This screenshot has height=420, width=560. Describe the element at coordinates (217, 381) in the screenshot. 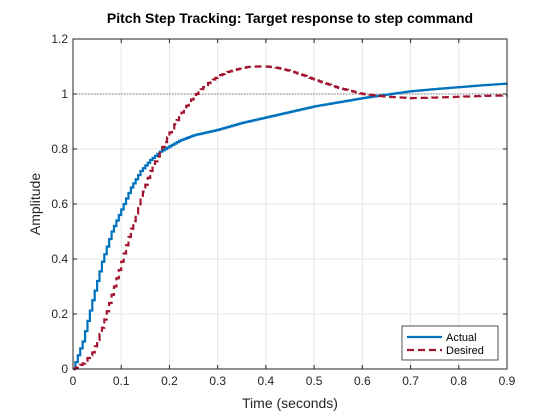

I see `x-tick-label: 0.3` at that location.